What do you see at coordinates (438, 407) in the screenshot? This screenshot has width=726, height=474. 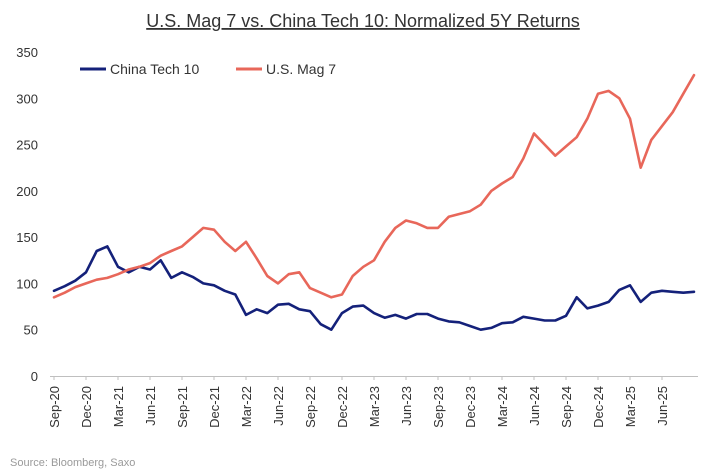 I see `x-tick-label: Sep-23` at bounding box center [438, 407].